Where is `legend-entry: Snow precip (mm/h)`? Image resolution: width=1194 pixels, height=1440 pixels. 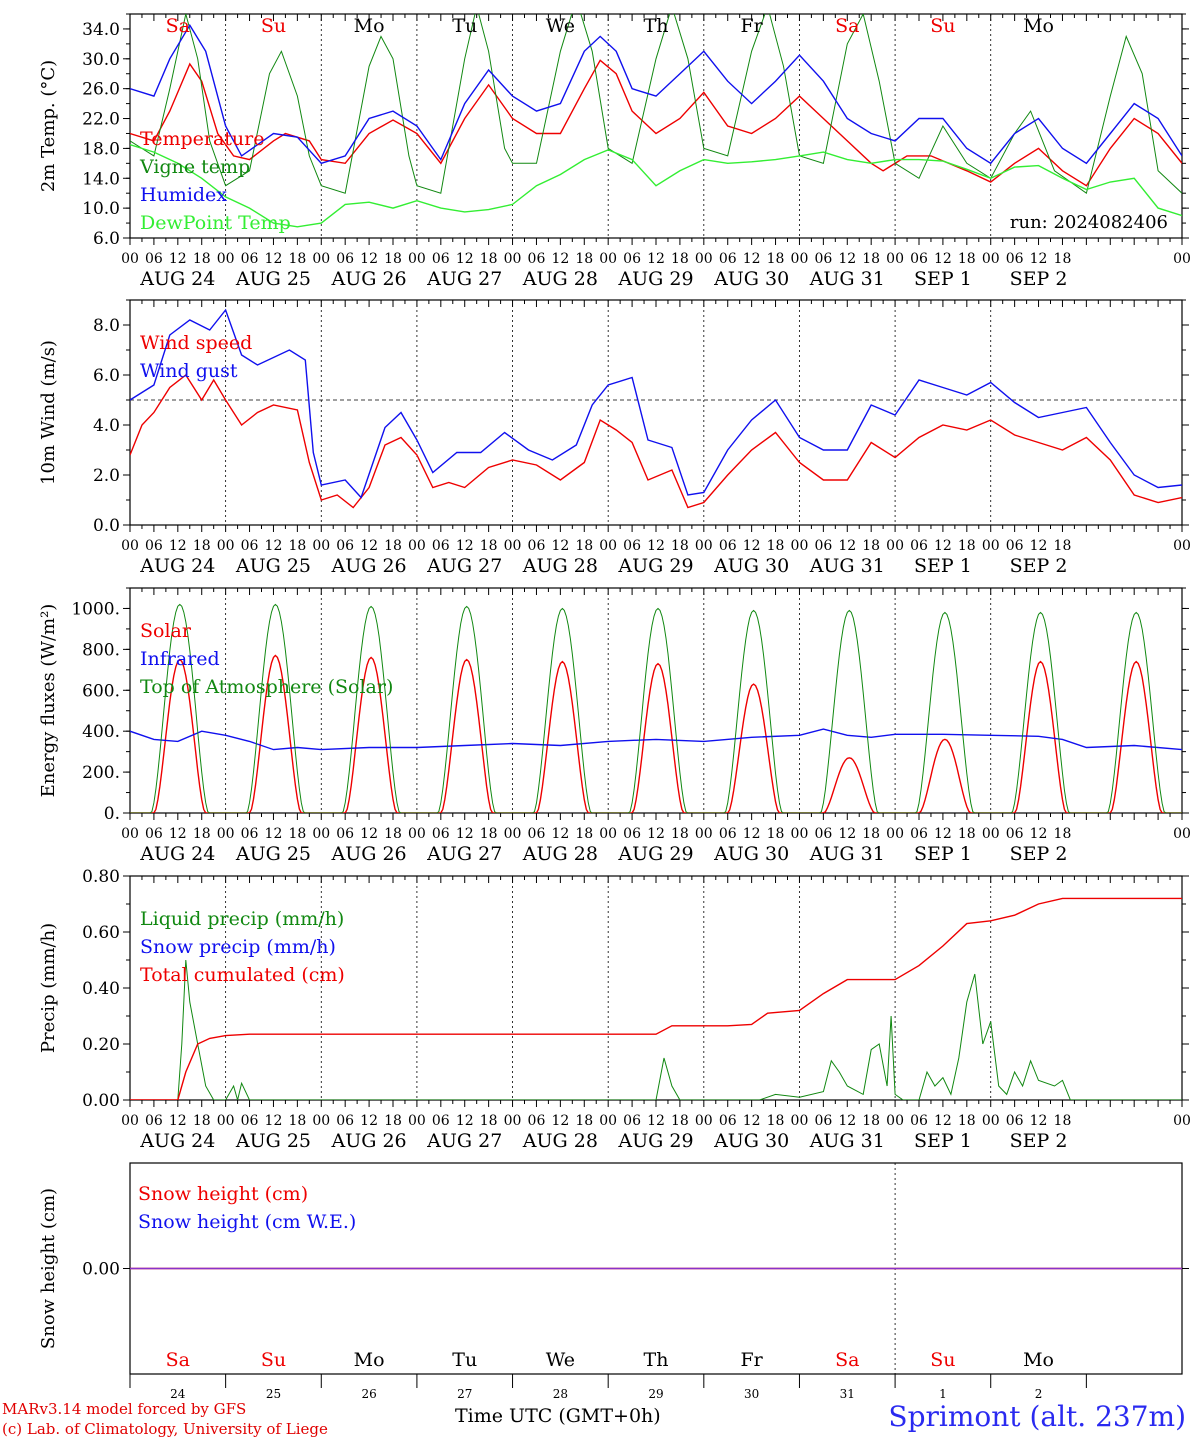 legend-entry: Snow precip (mm/h) is located at coordinates (238, 947).